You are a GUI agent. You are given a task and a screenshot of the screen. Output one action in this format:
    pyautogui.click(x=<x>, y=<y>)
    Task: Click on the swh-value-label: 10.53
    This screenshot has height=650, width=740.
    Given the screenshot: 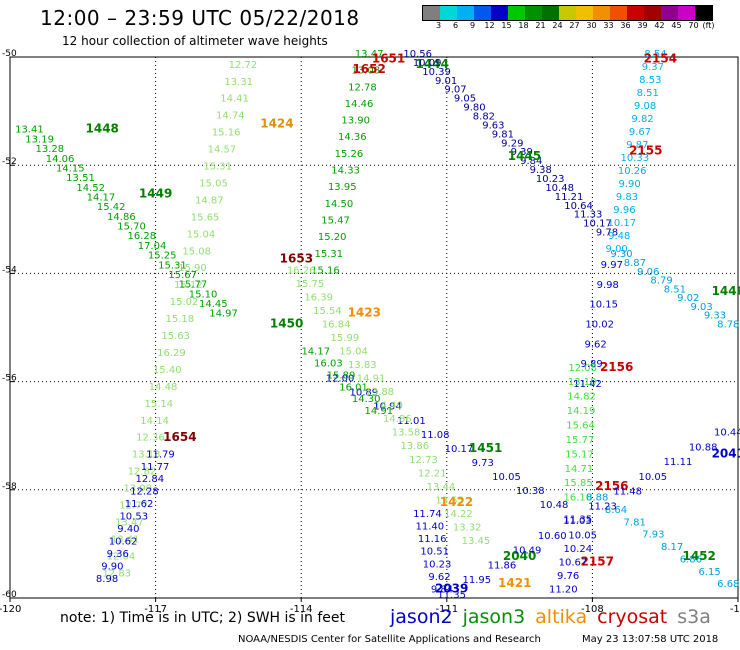 What is the action you would take?
    pyautogui.click(x=133, y=517)
    